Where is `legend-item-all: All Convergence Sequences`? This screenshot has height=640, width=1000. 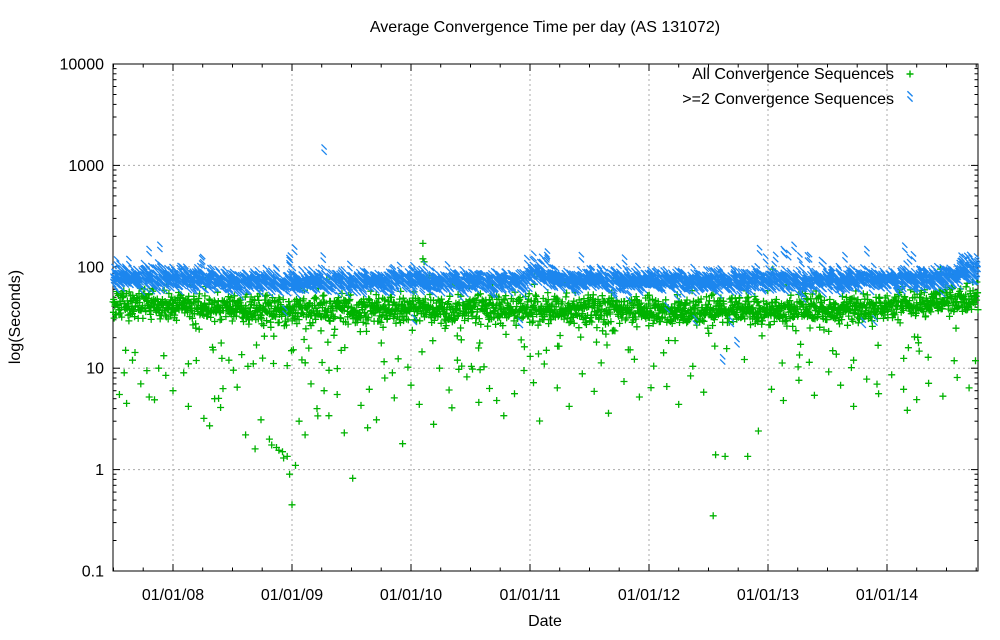 legend-item-all: All Convergence Sequences is located at coordinates (803, 74).